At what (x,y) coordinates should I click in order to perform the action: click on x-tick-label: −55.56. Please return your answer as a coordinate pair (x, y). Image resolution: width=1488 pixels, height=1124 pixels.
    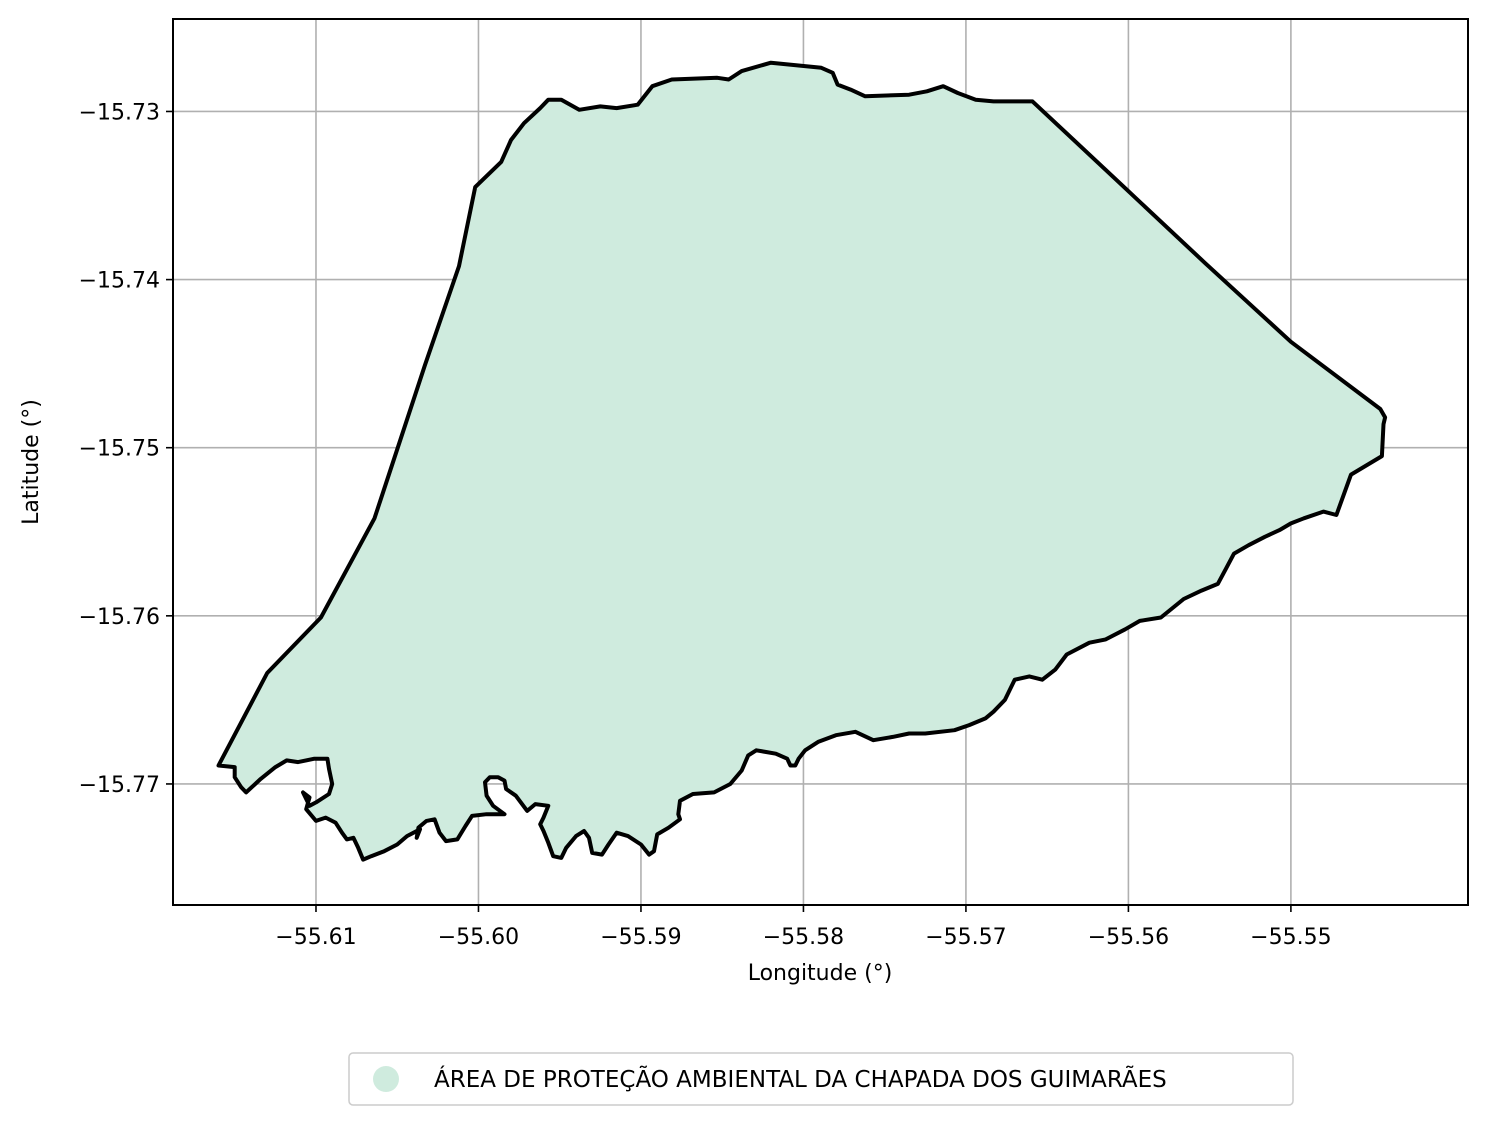
    Looking at the image, I should click on (1128, 937).